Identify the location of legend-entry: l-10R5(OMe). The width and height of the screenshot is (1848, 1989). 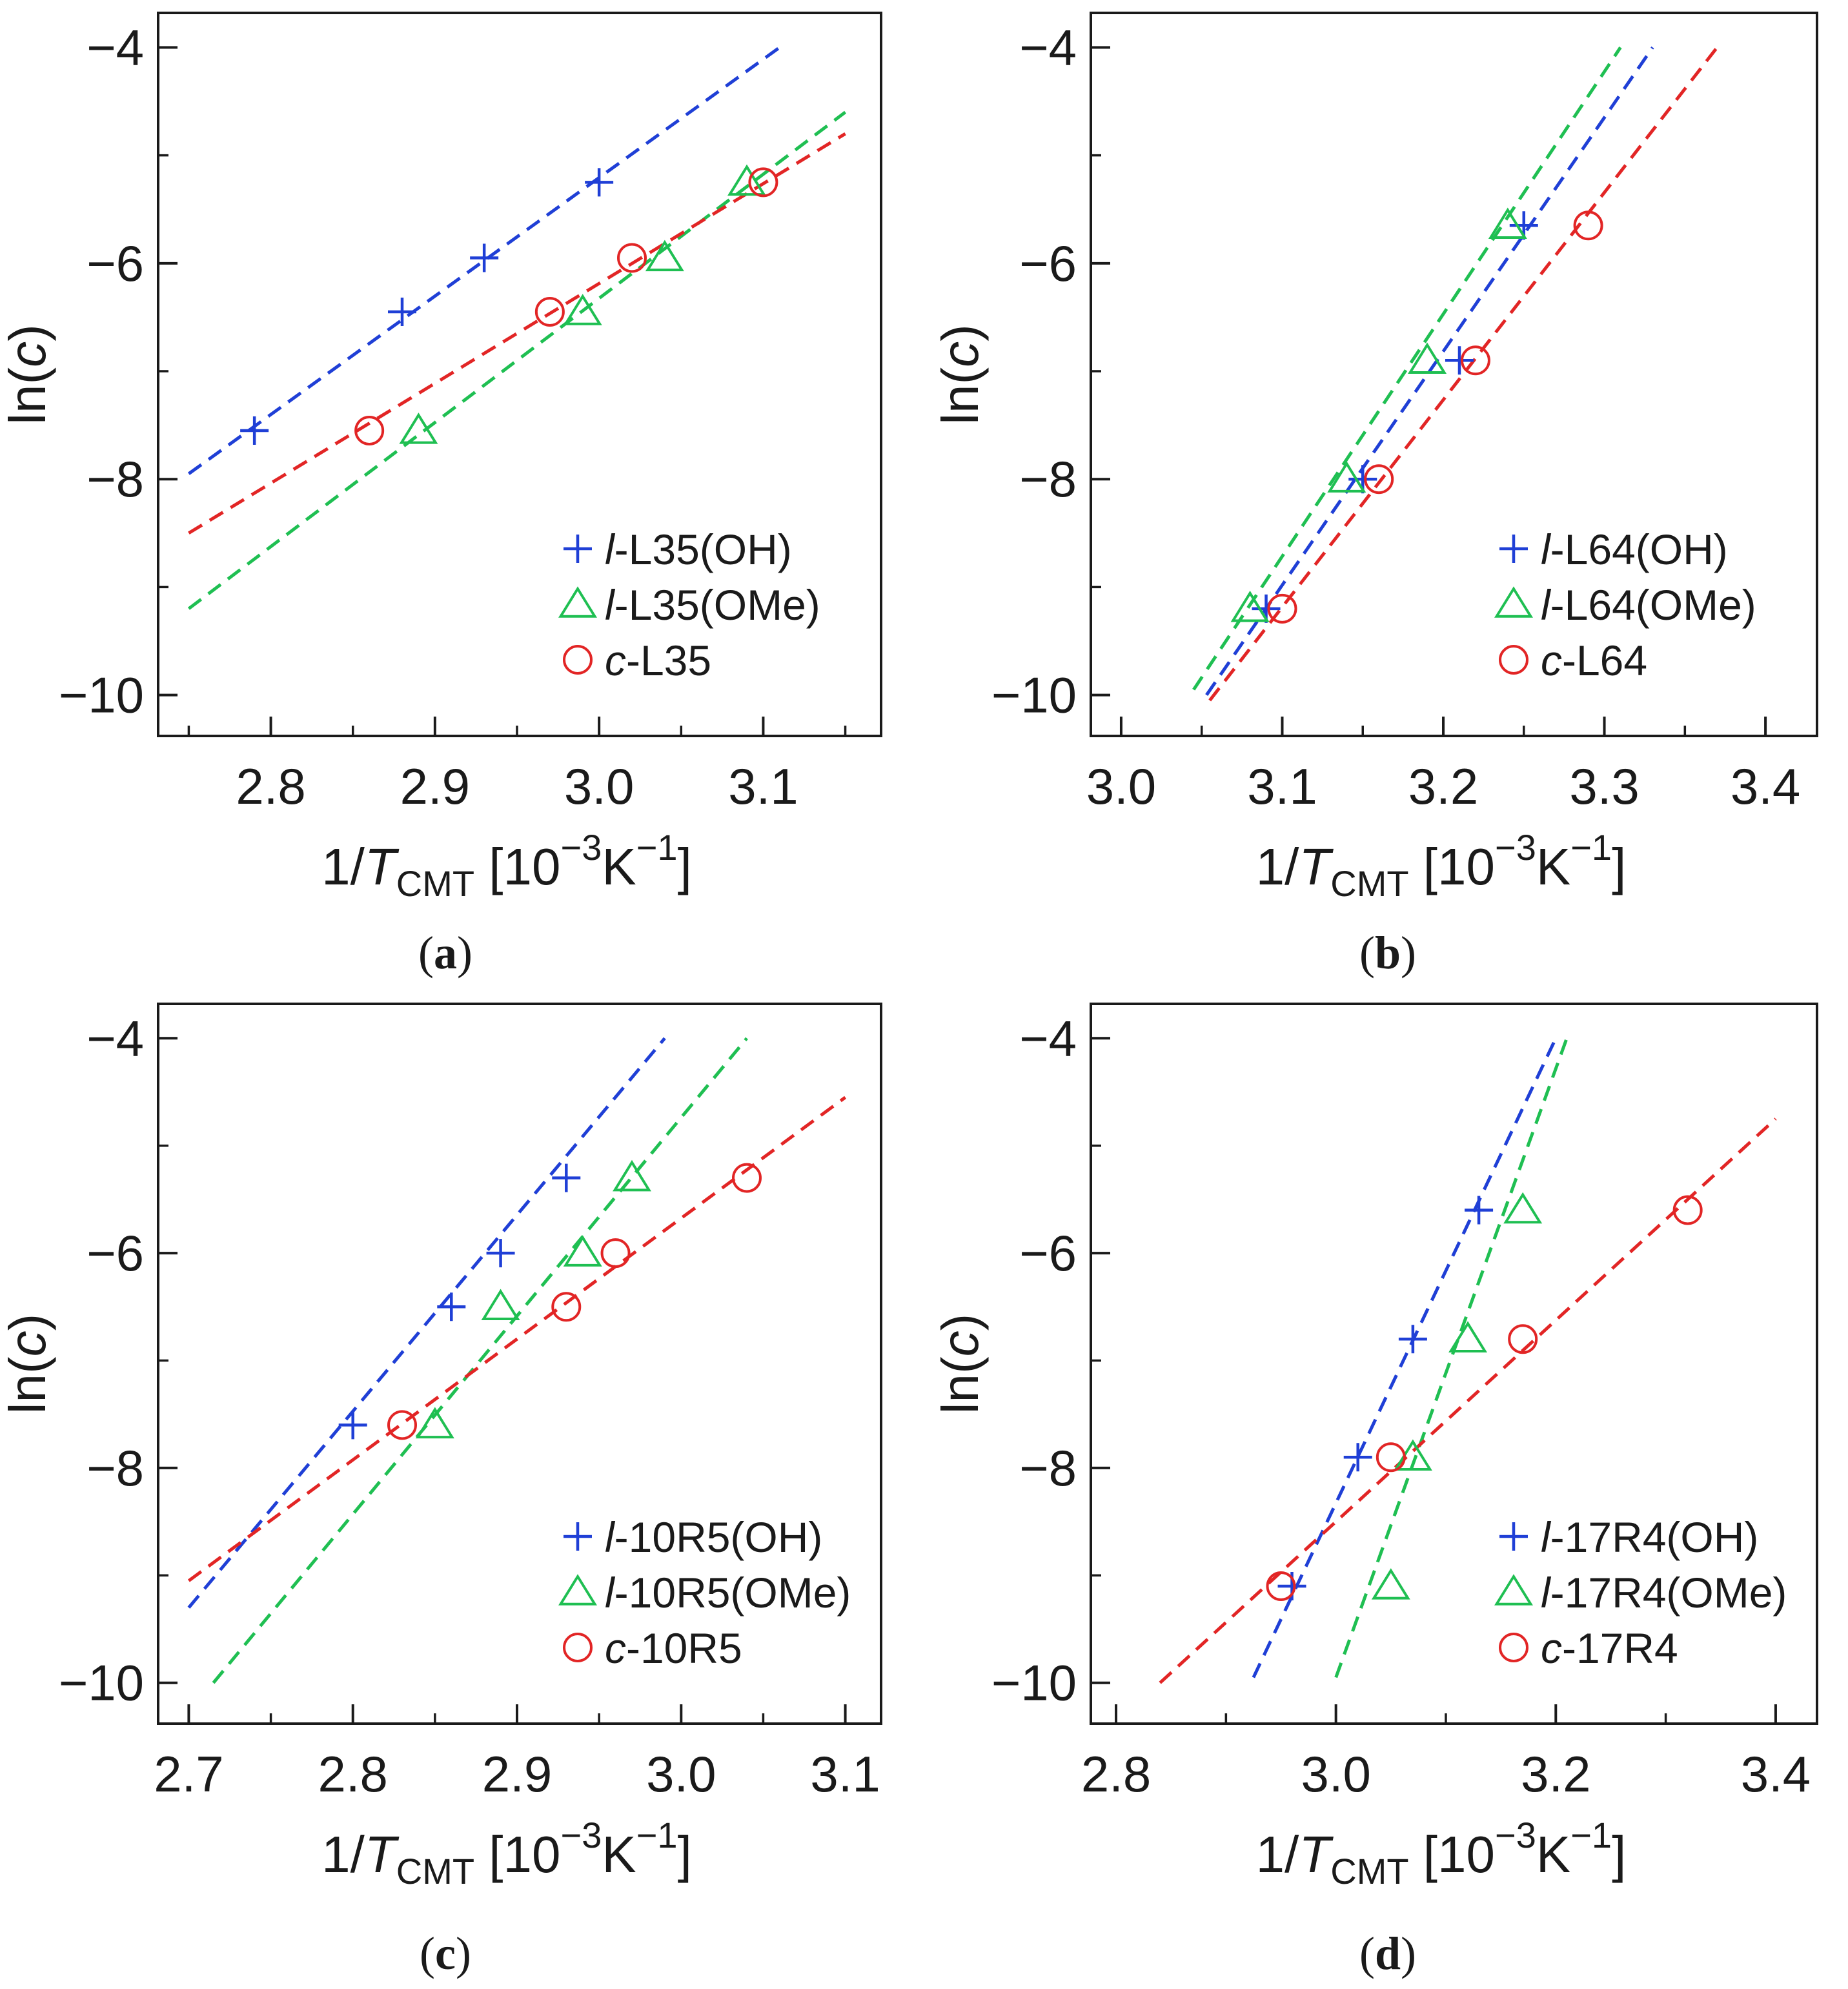
(728, 1593).